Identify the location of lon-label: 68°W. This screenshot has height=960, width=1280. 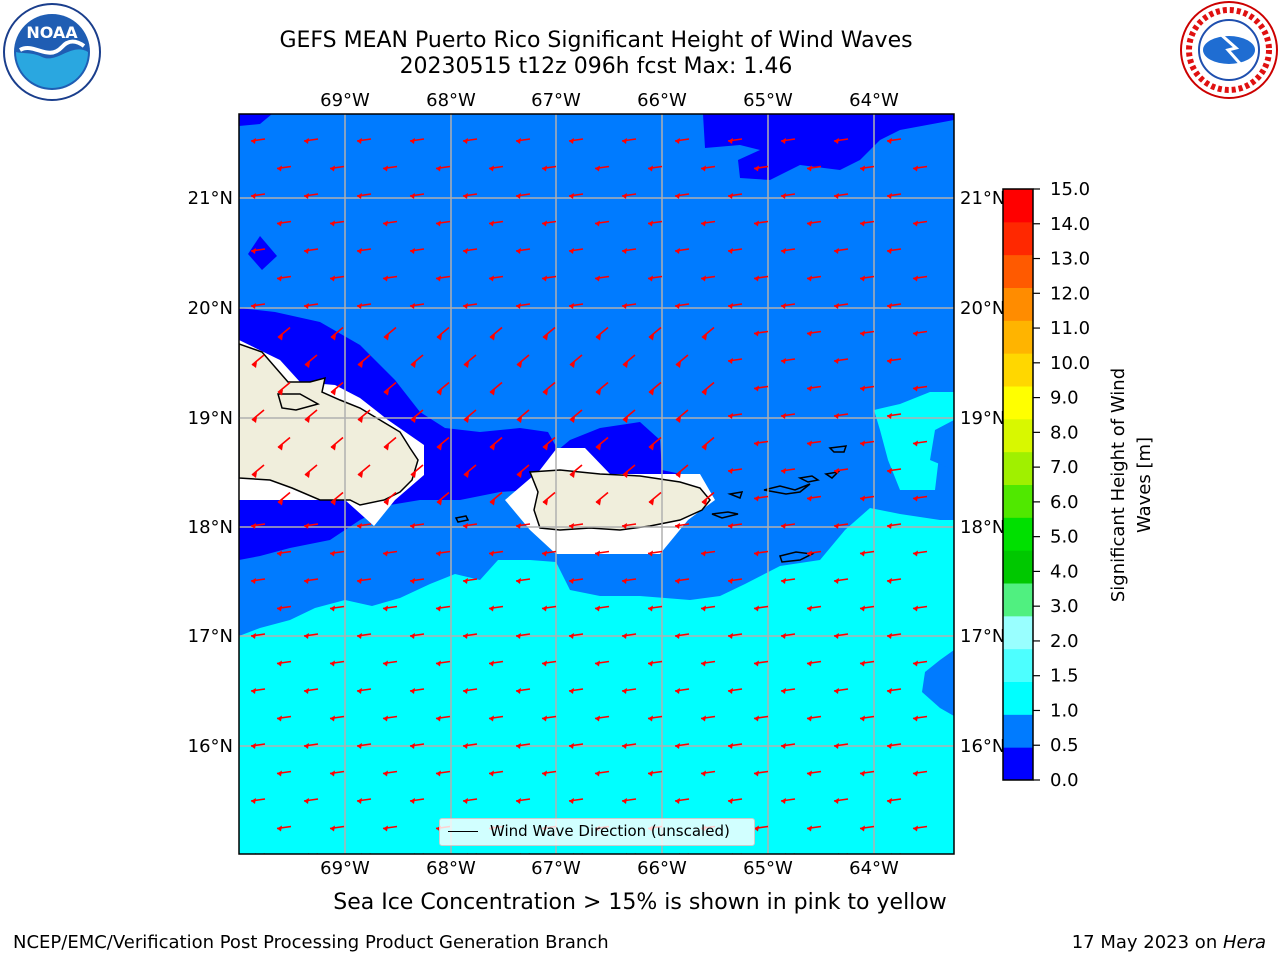
(451, 100).